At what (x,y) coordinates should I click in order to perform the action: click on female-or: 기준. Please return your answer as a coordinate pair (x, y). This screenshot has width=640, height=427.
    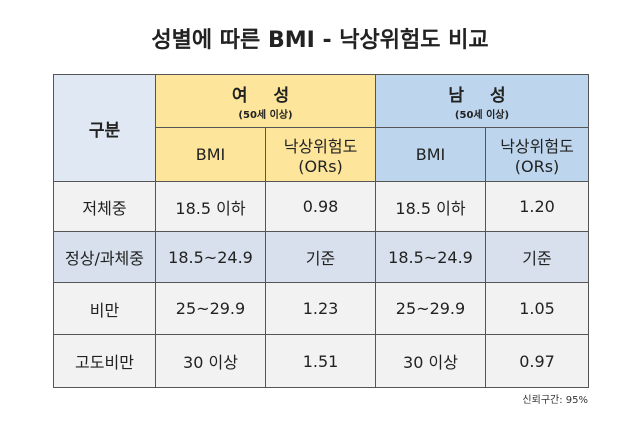
    Looking at the image, I should click on (320, 257).